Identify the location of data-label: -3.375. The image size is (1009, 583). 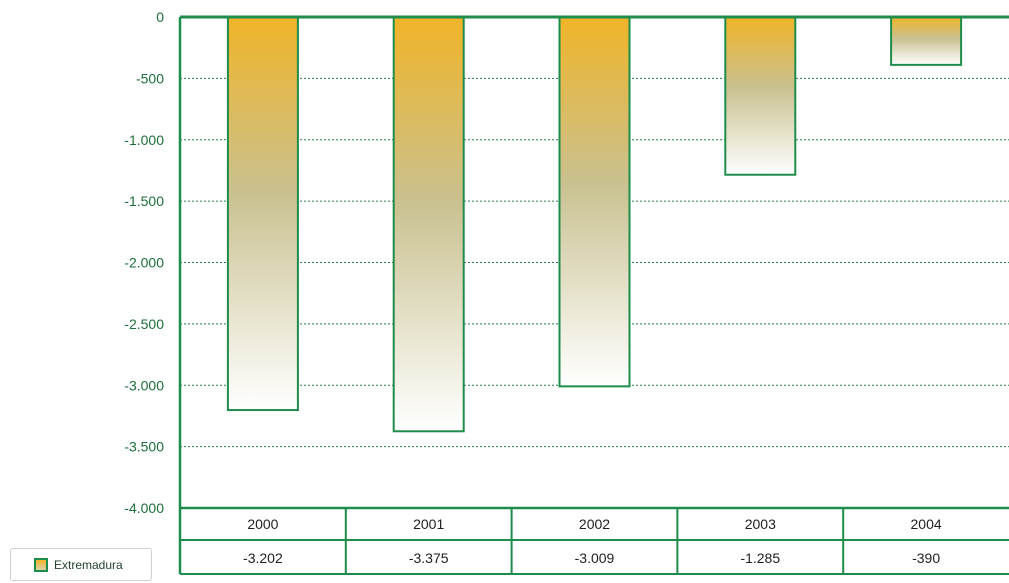
(429, 558).